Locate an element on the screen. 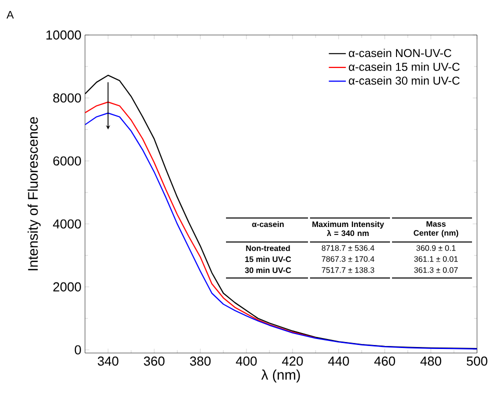 The width and height of the screenshot is (494, 401). x-tick-label: 420 is located at coordinates (292, 361).